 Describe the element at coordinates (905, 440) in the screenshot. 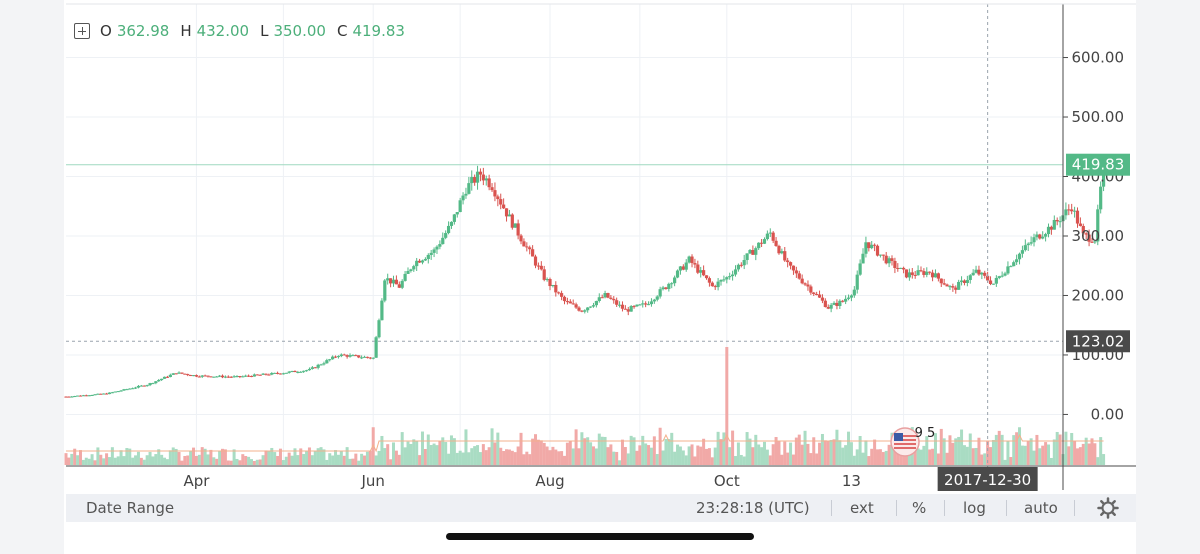

I see `flag-stripe` at that location.